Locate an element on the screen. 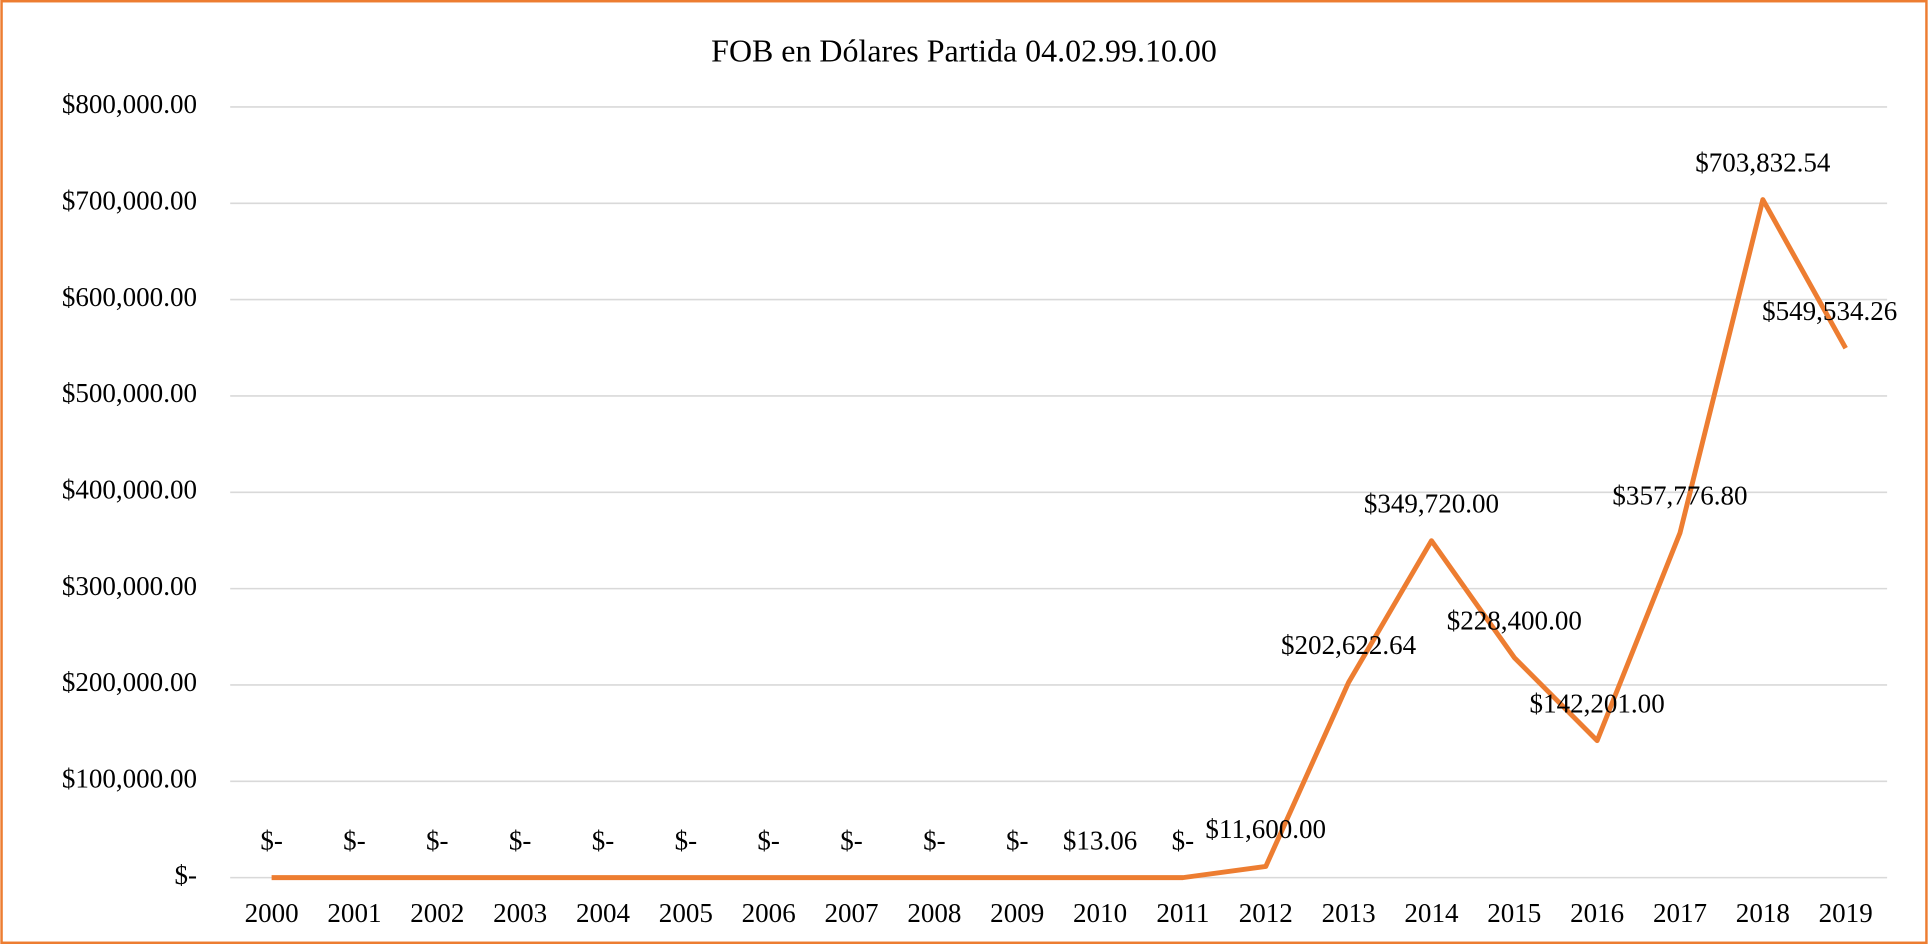  data-label: $357,776.80 is located at coordinates (1679, 496).